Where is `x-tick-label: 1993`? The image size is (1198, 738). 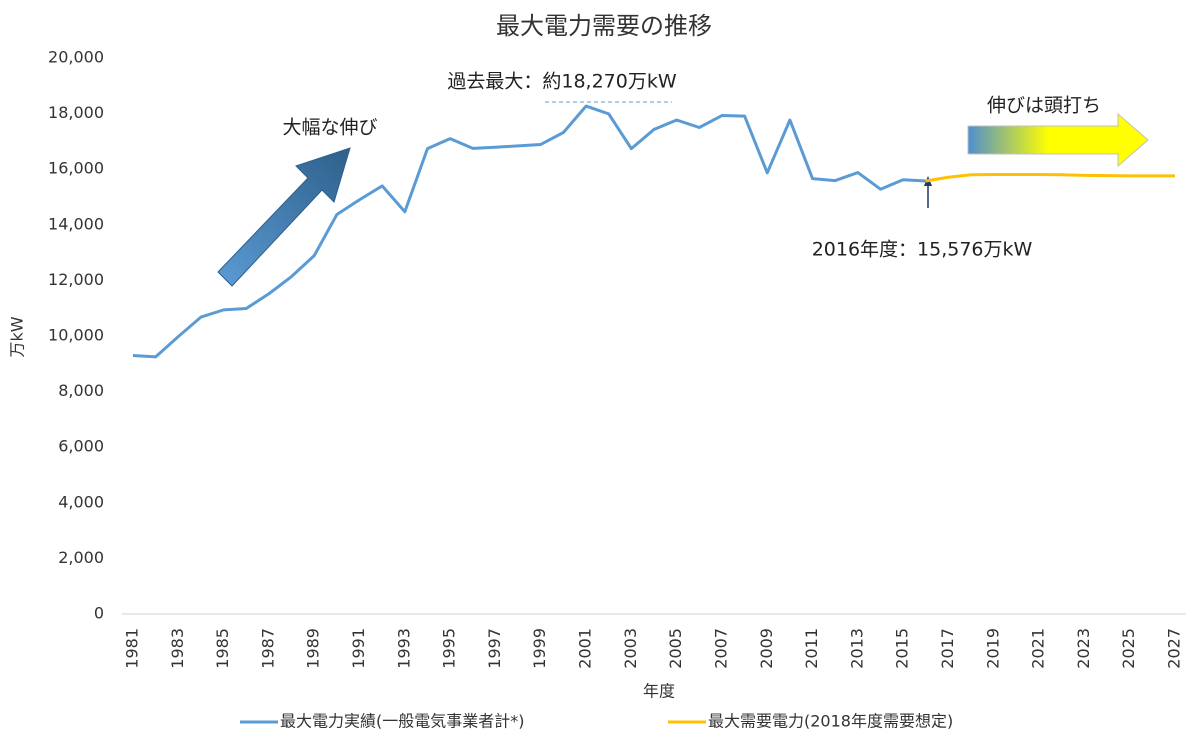 x-tick-label: 1993 is located at coordinates (403, 648).